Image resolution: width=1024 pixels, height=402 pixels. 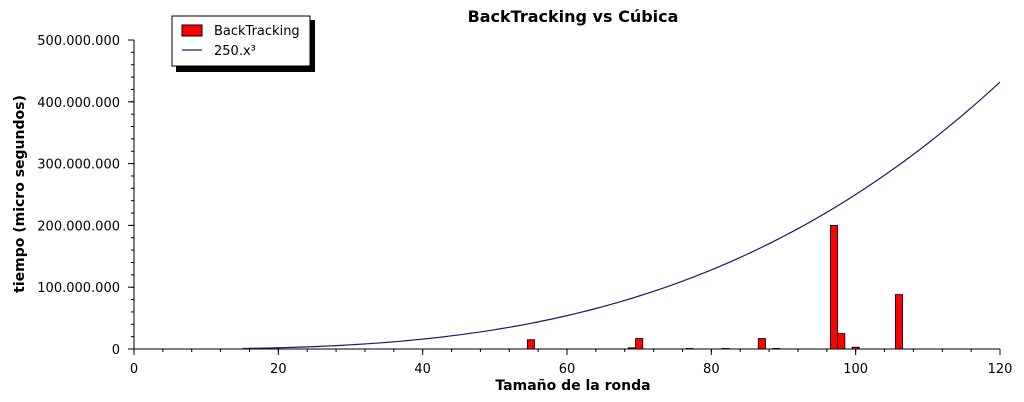 I want to click on y-tick-label: 500.000.000, so click(x=78, y=41).